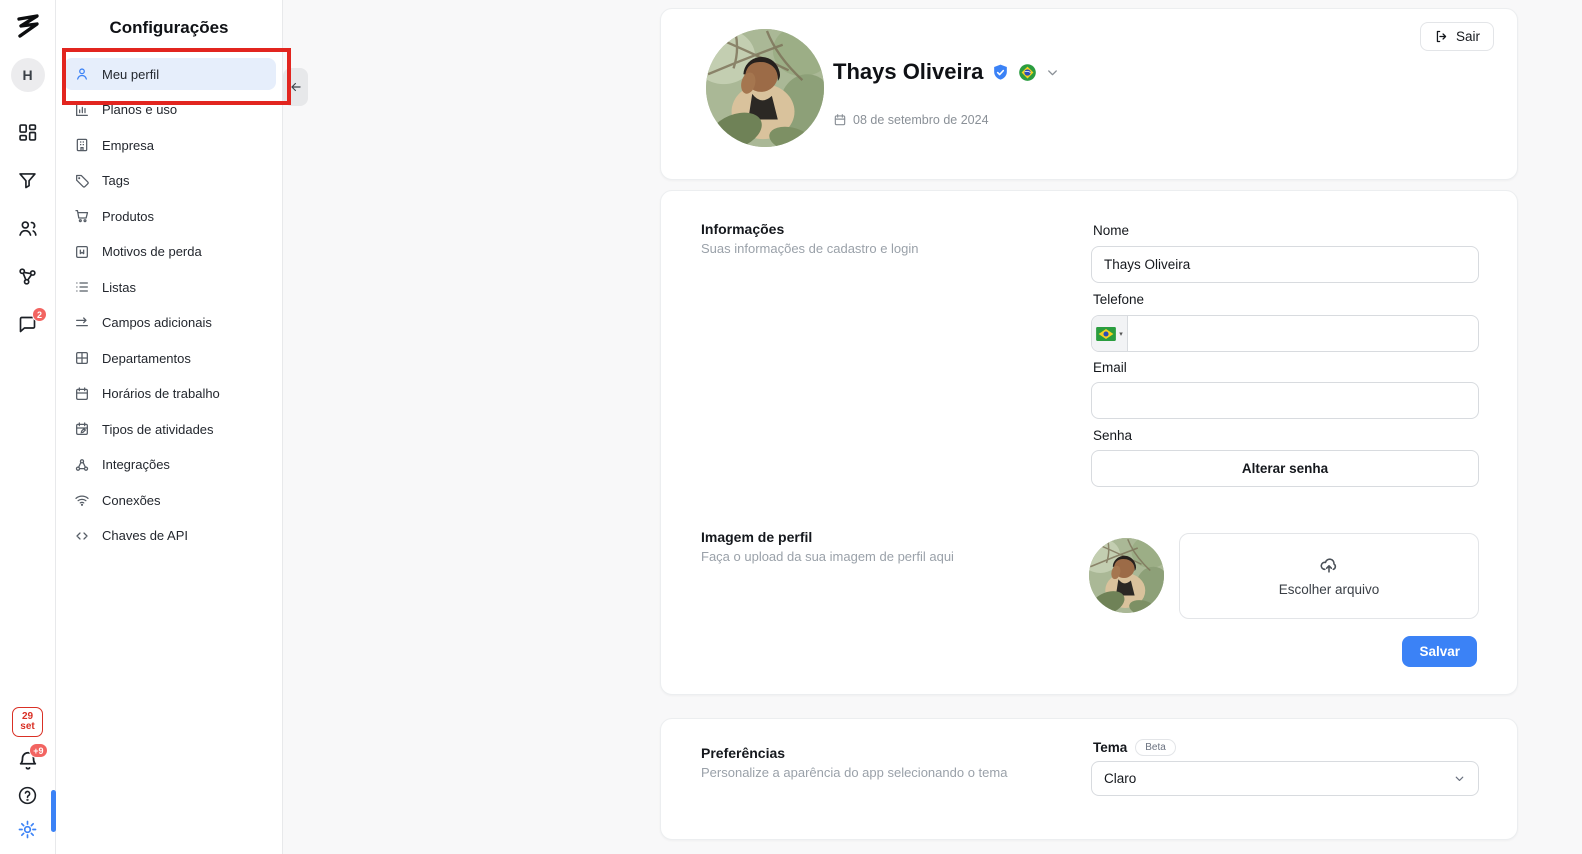  I want to click on notifications-bell-icon: +9, so click(32, 757).